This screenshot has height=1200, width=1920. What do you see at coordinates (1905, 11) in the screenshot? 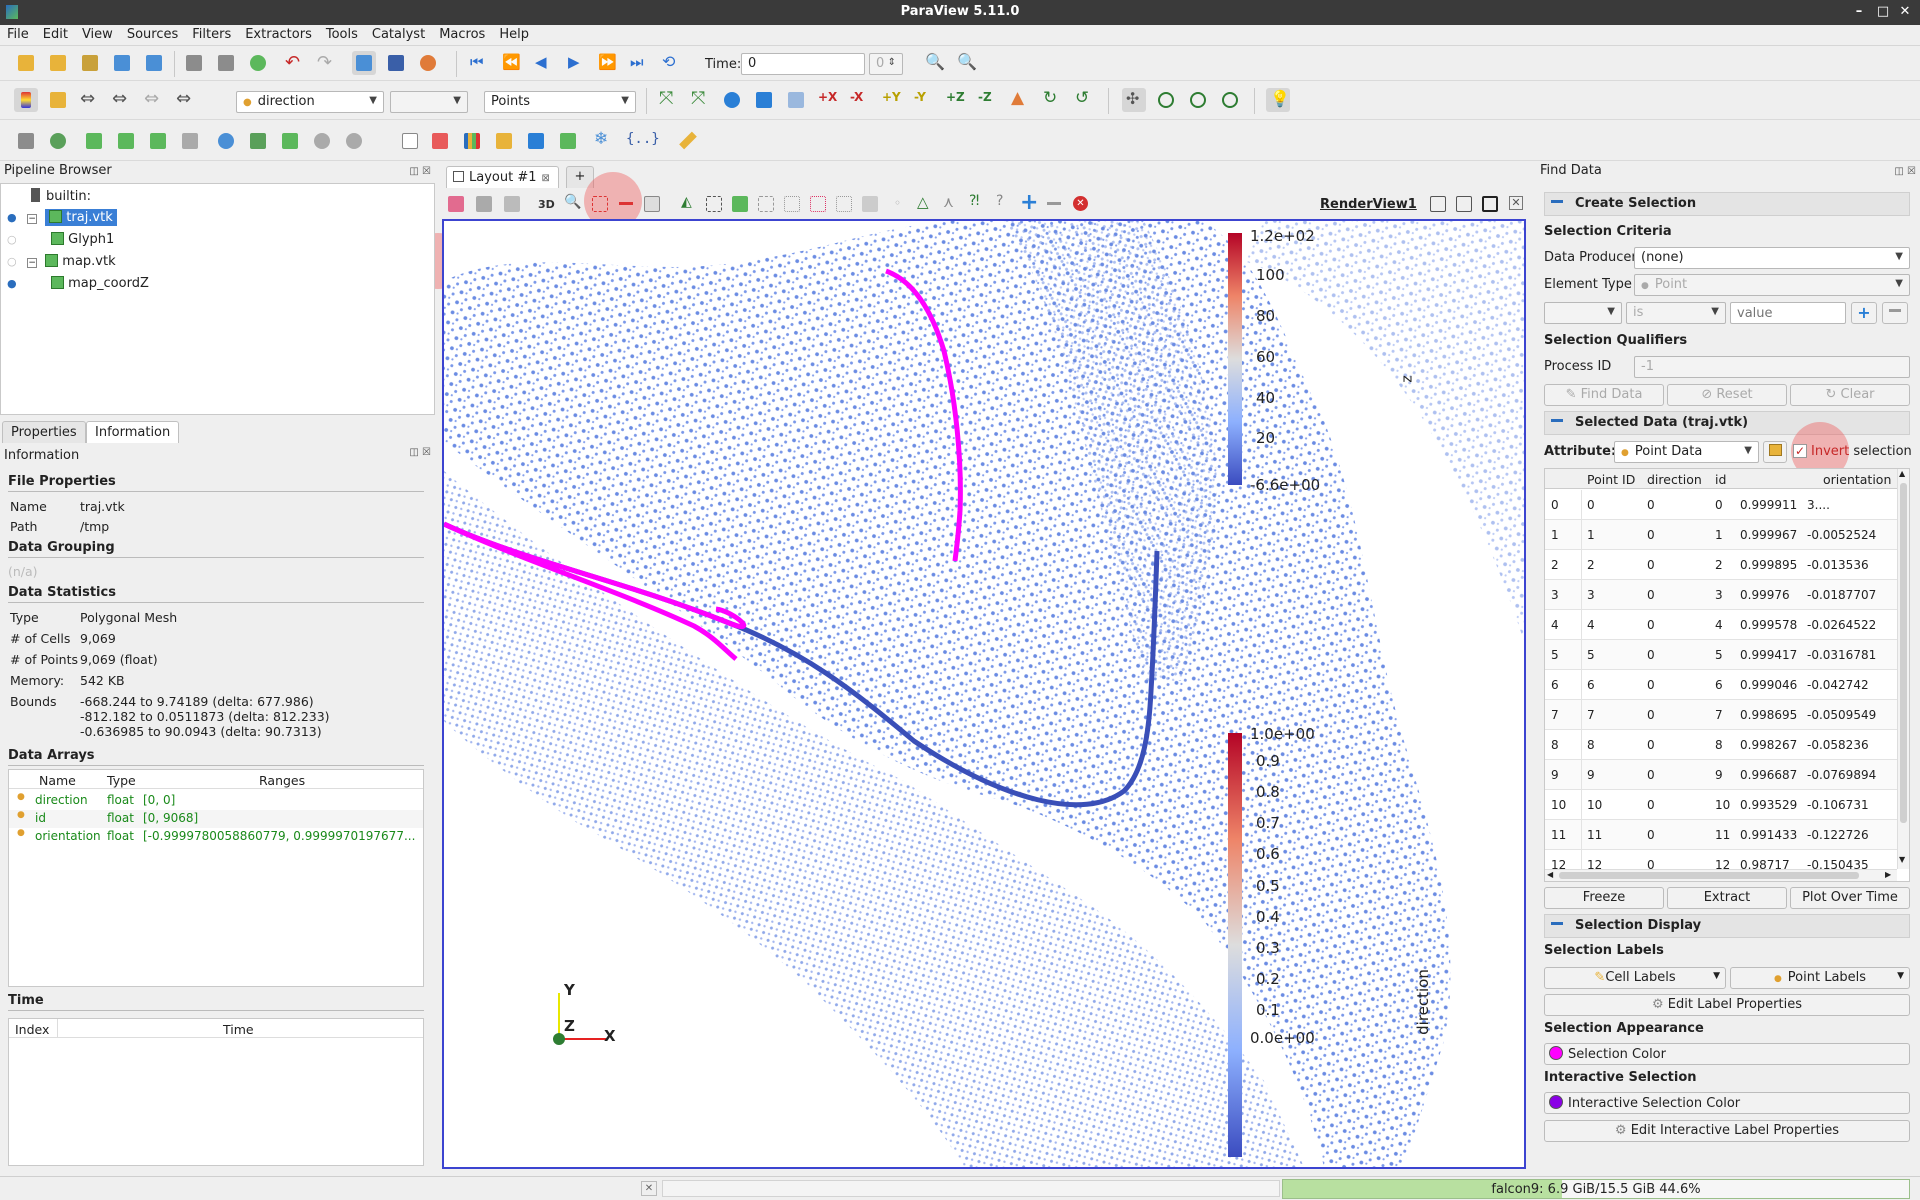
I see `close-window-icon: ✕` at bounding box center [1905, 11].